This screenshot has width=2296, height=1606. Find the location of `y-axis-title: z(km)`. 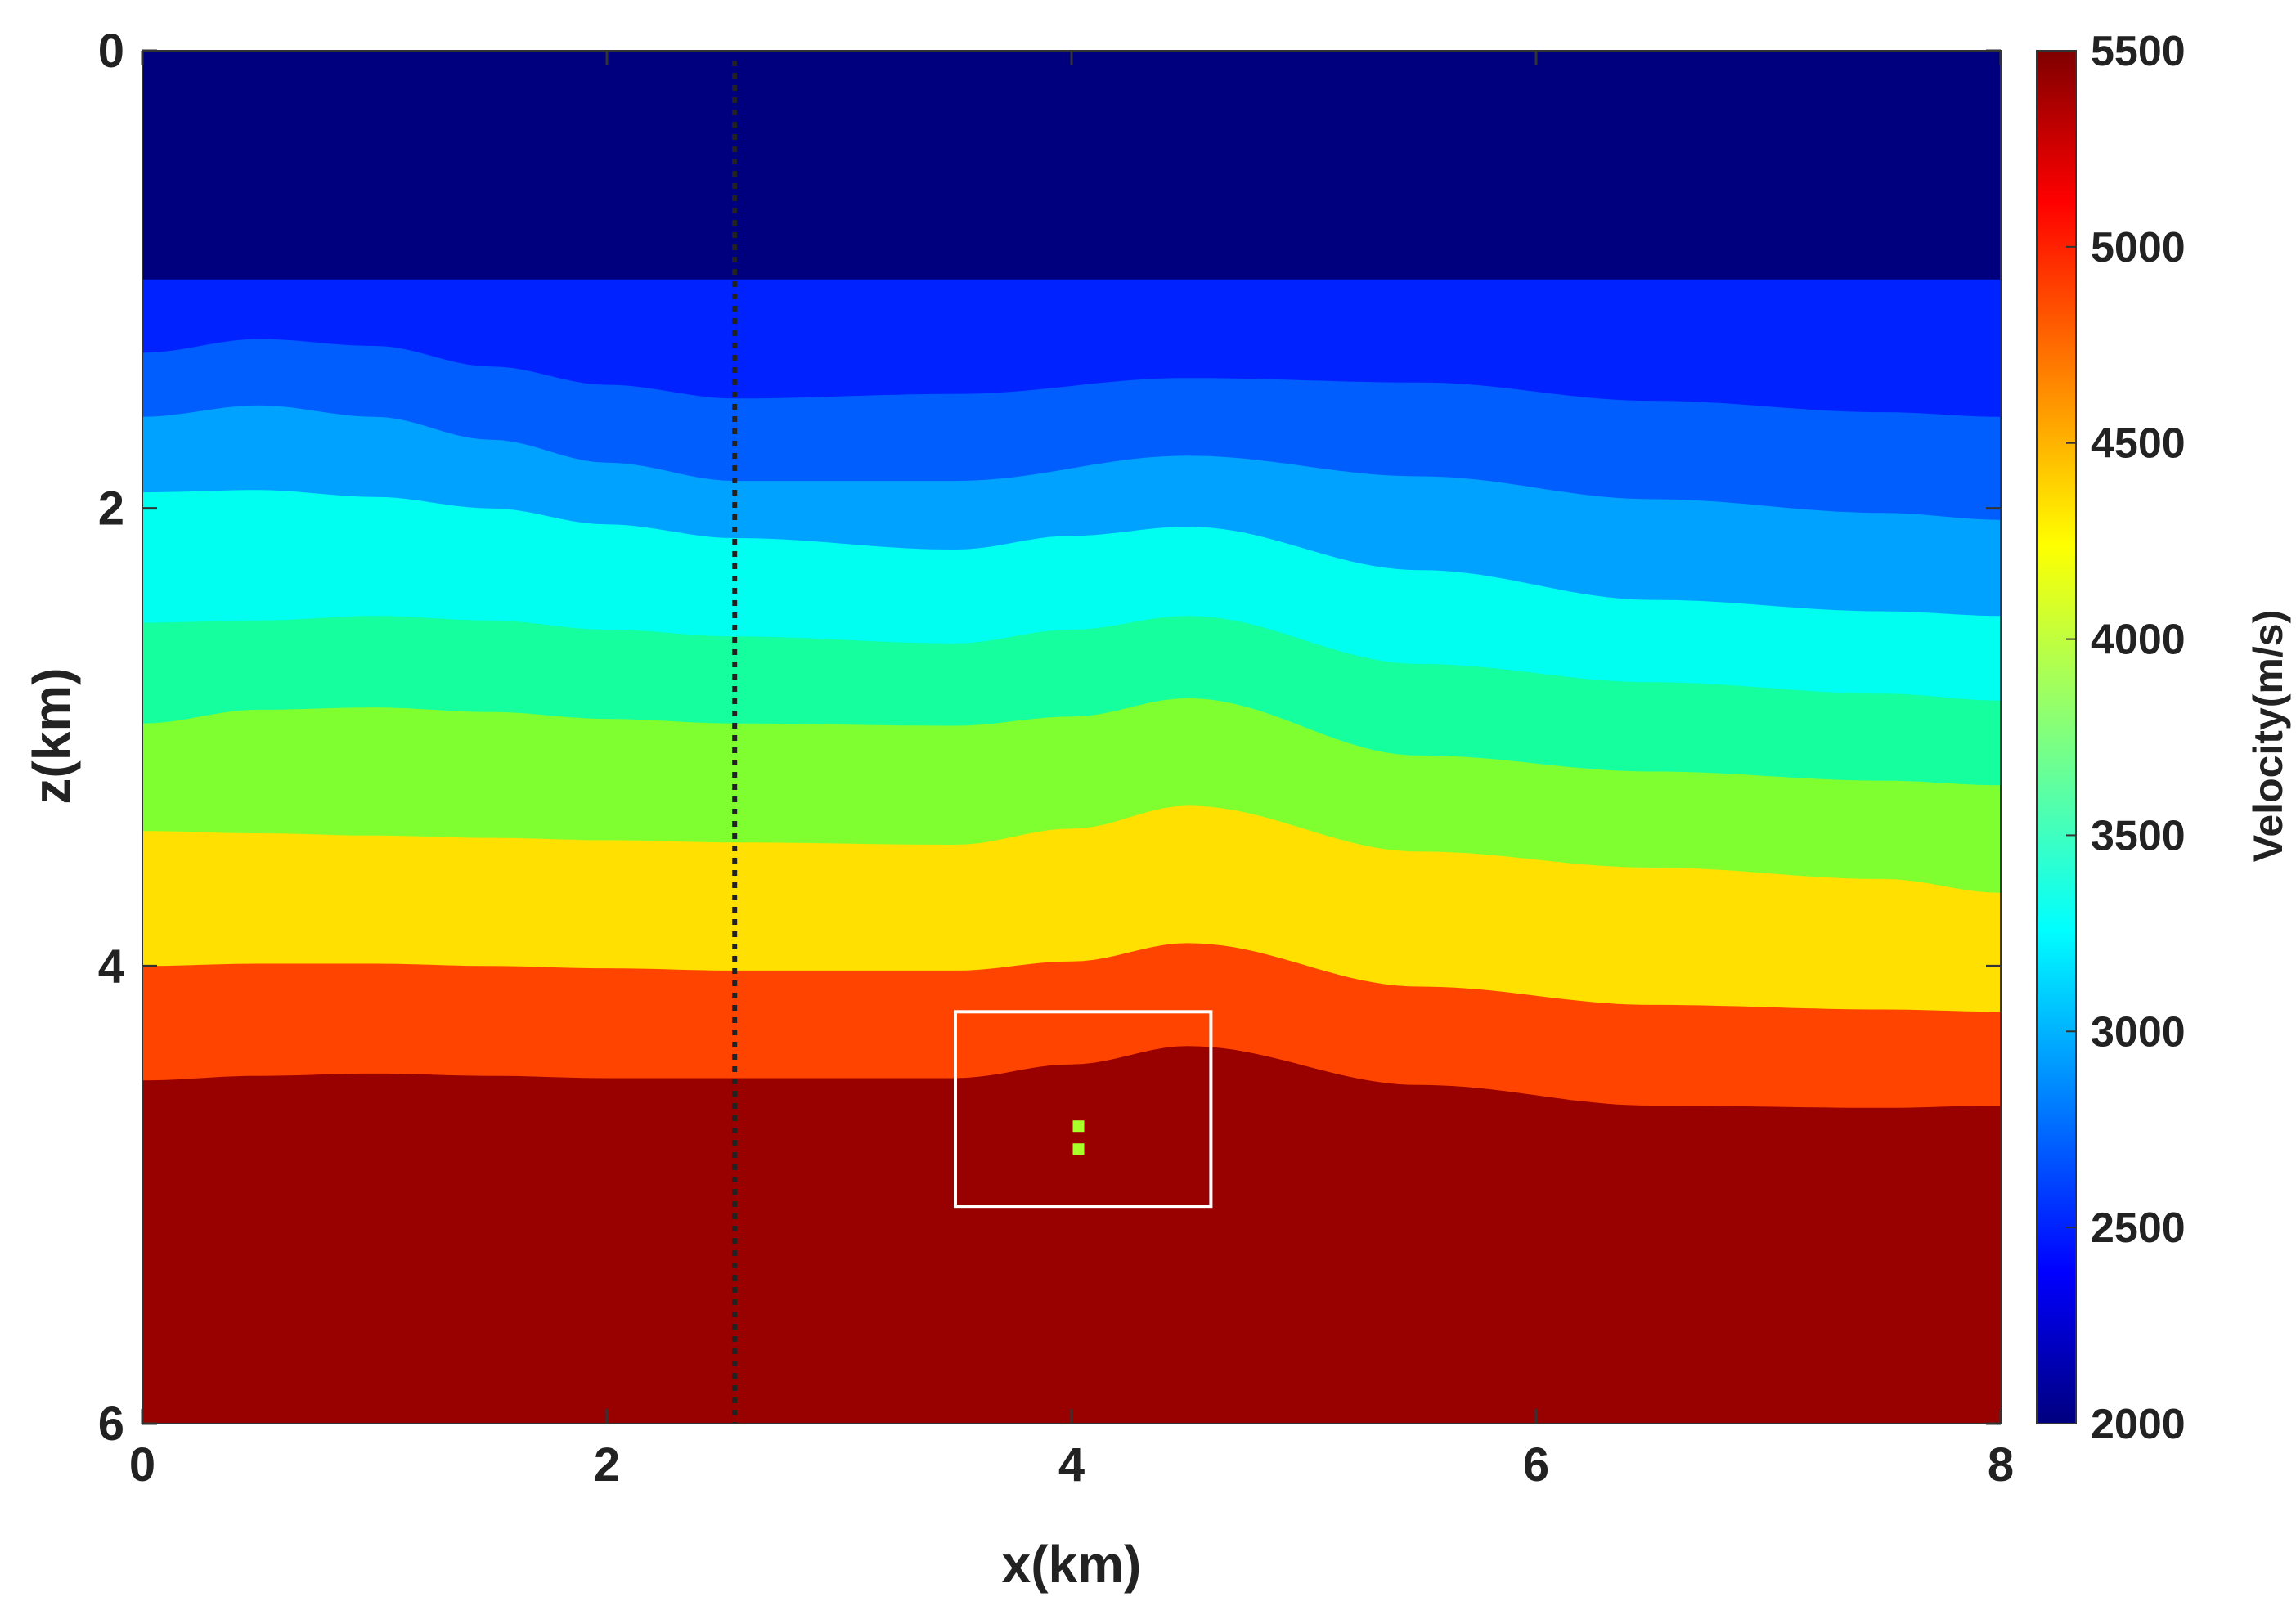

y-axis-title: z(km) is located at coordinates (52, 736).